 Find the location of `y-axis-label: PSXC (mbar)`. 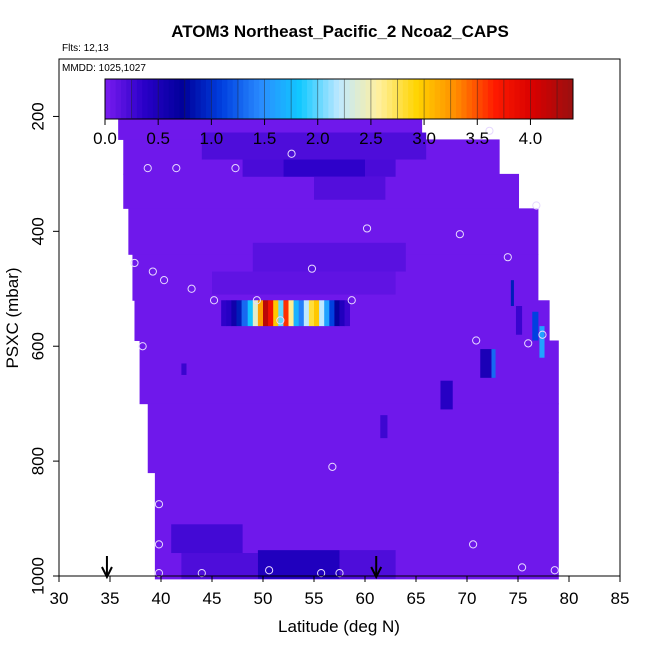

y-axis-label: PSXC (mbar) is located at coordinates (12, 317).